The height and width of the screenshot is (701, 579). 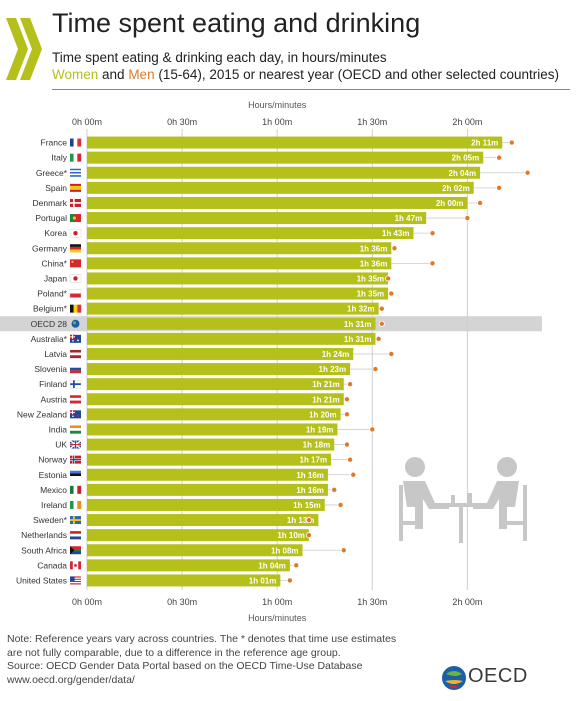 What do you see at coordinates (75, 187) in the screenshot?
I see `spain-flag-icon` at bounding box center [75, 187].